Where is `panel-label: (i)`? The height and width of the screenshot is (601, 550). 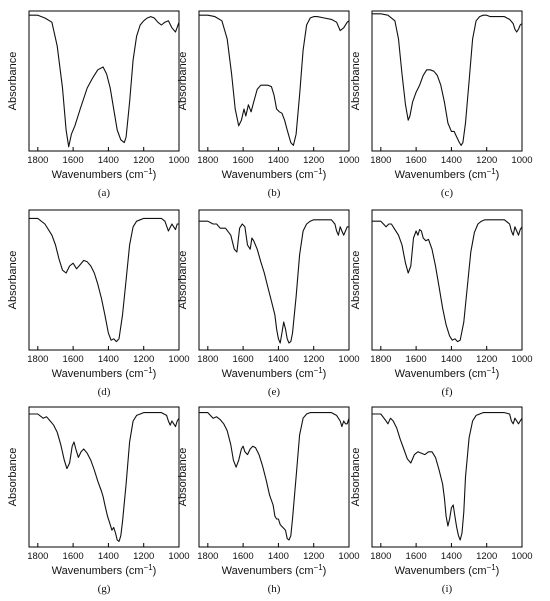
panel-label: (i) is located at coordinates (447, 589).